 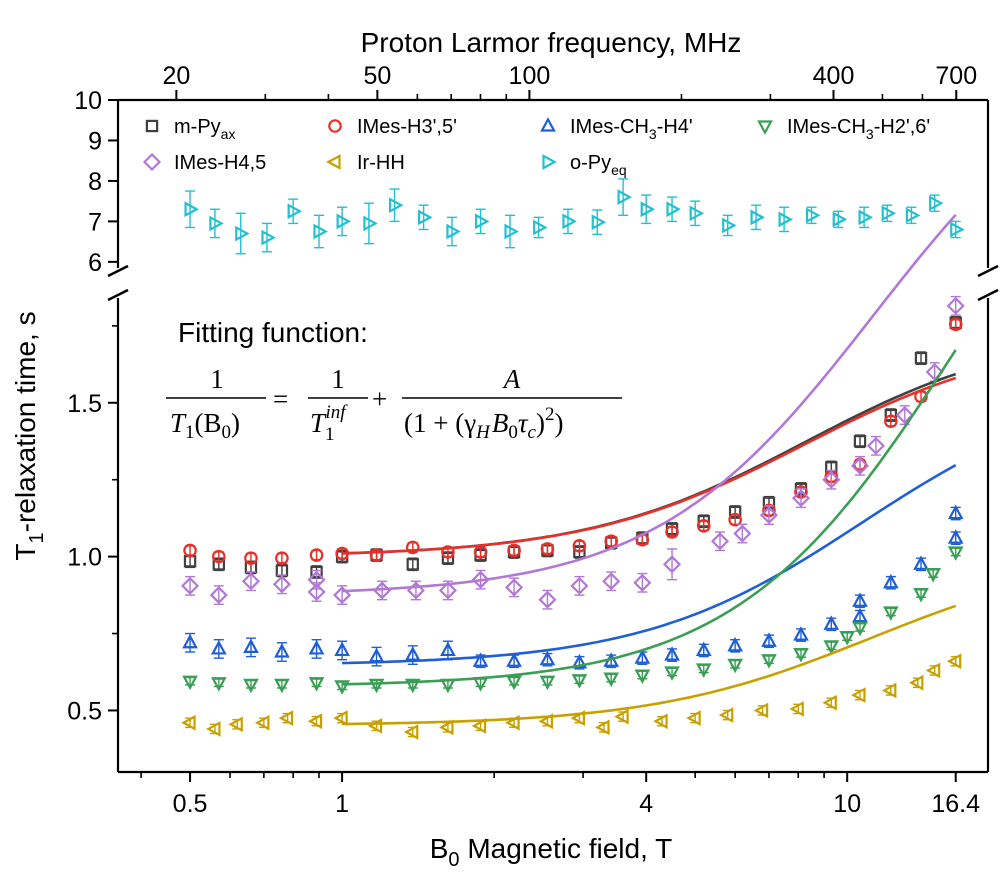 I want to click on formula-den-d: ), so click(x=540, y=423).